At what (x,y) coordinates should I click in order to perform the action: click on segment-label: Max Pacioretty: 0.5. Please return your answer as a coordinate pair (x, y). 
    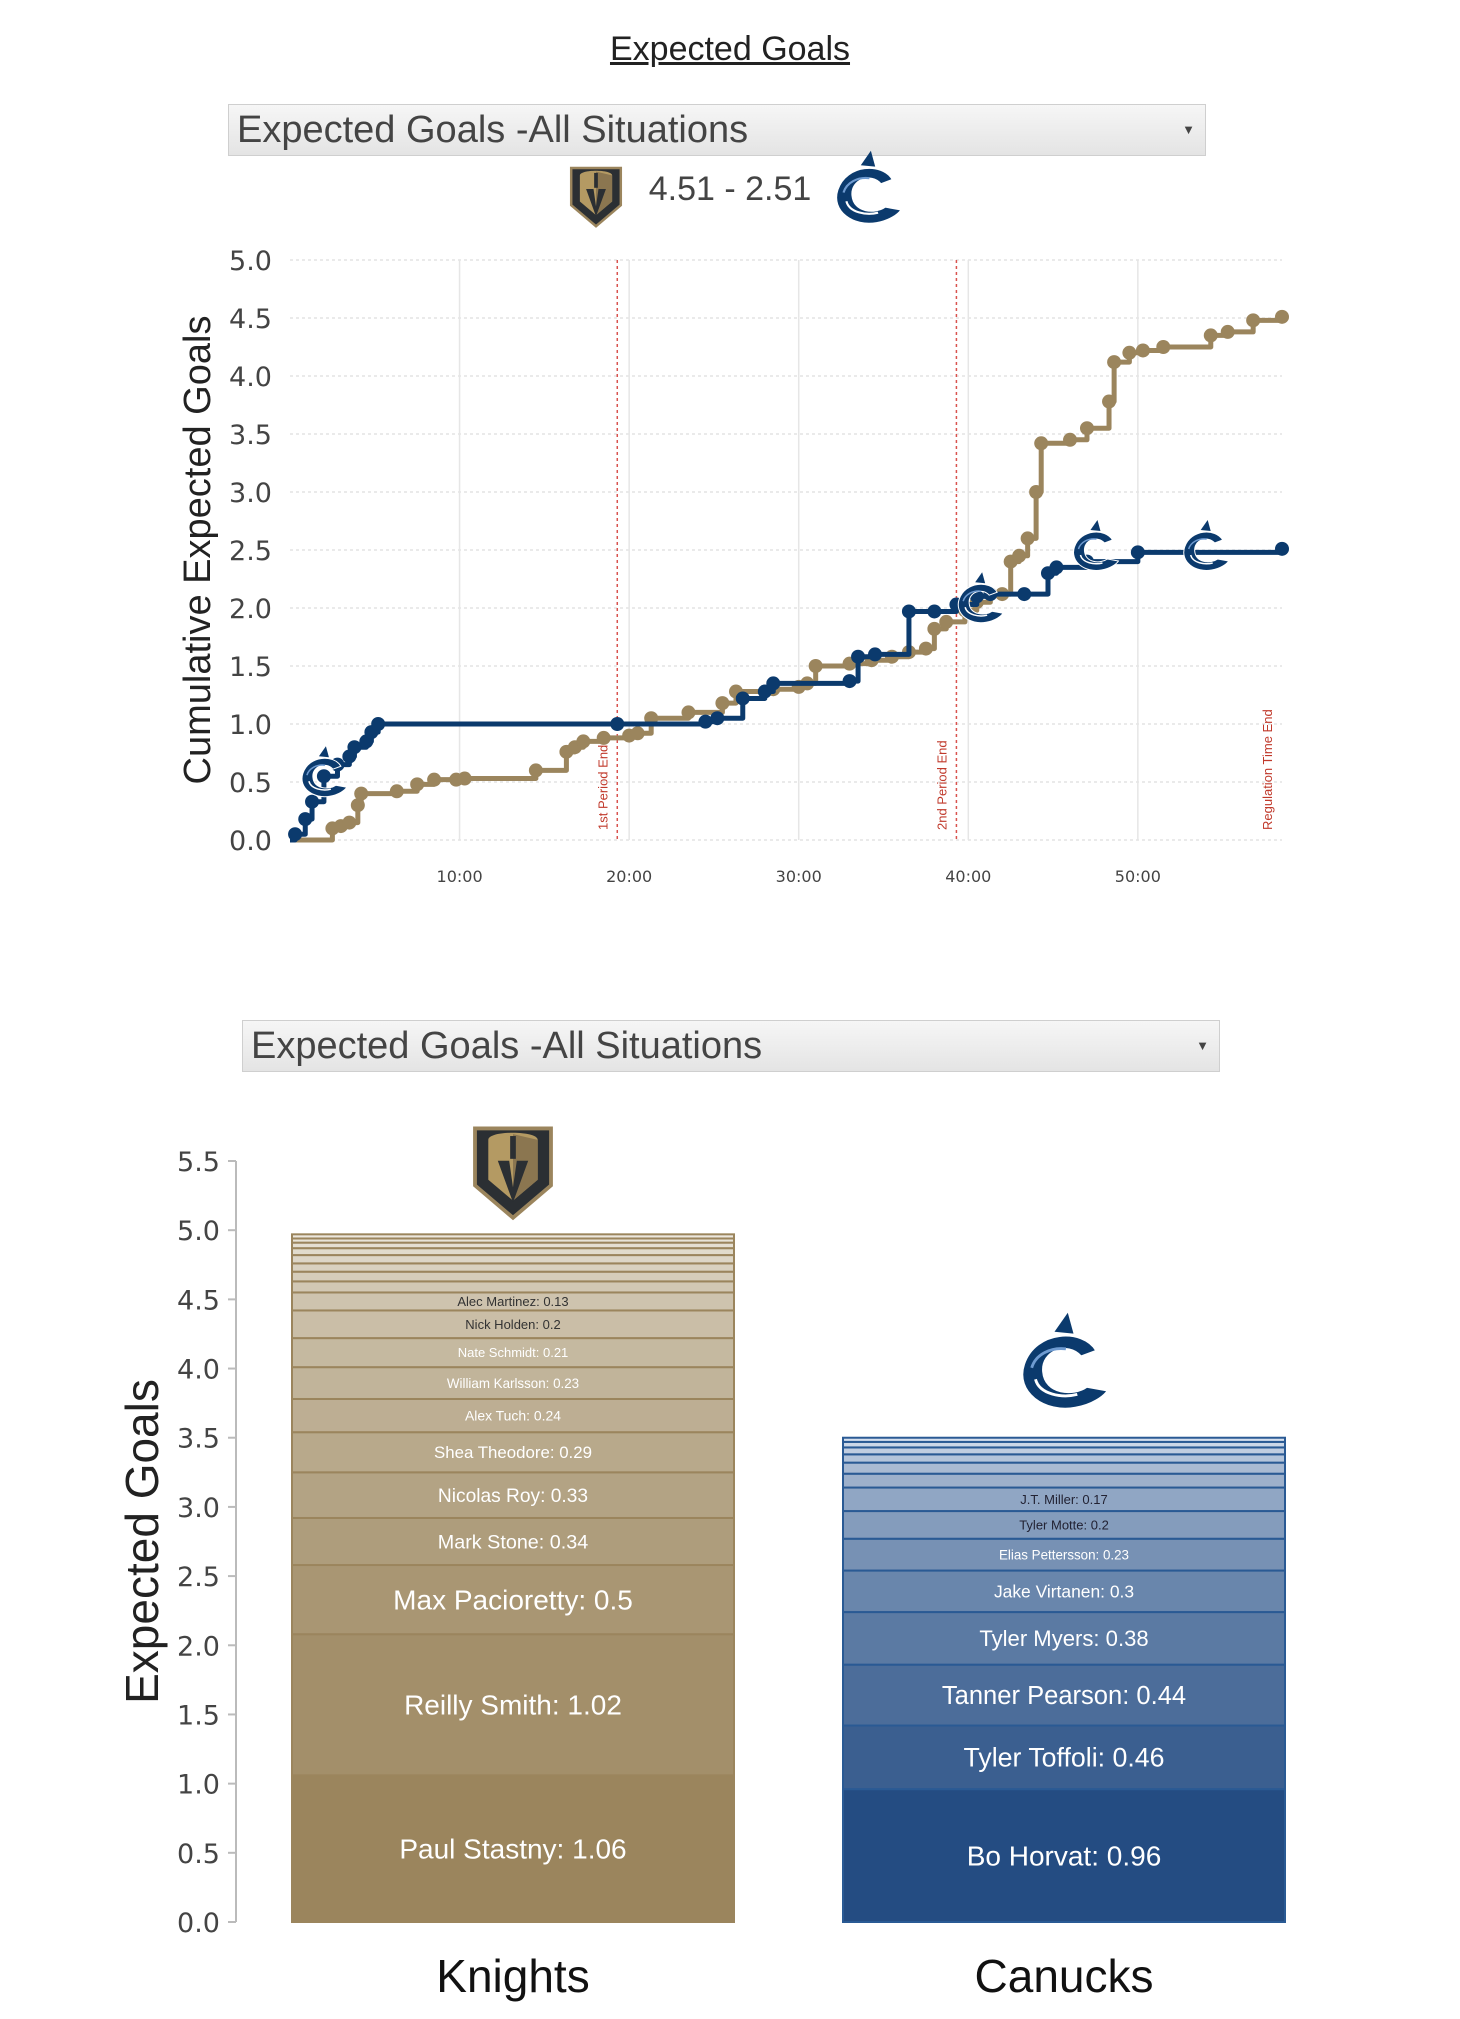
    Looking at the image, I should click on (513, 1599).